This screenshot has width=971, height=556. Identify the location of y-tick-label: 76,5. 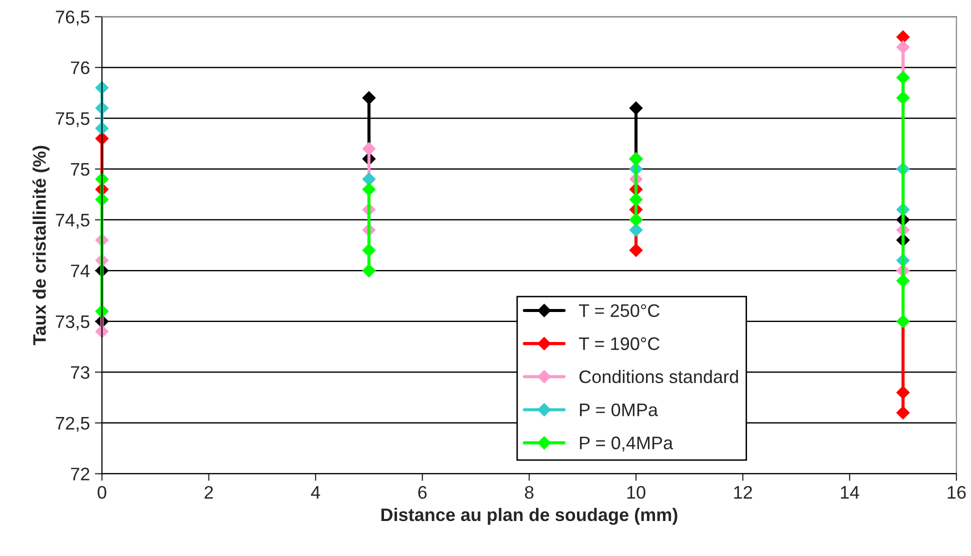
(73, 18).